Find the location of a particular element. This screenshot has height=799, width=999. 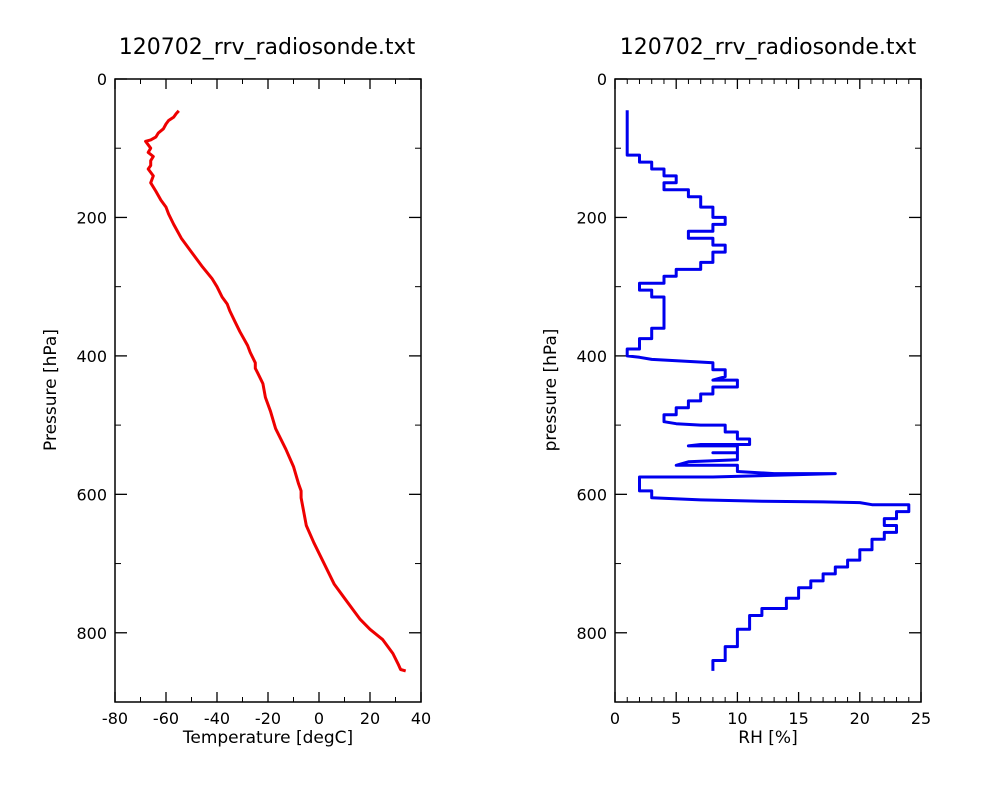

y-axis-label: Pressure [hPa] is located at coordinates (51, 390).